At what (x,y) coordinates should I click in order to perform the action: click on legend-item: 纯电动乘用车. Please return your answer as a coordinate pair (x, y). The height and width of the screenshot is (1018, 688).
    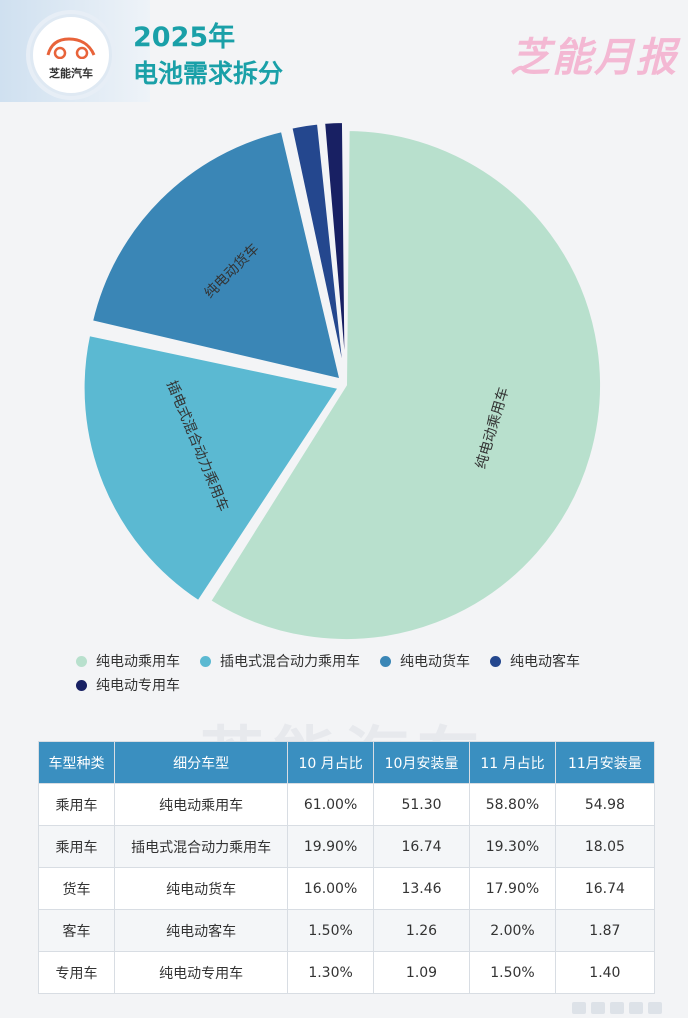
    Looking at the image, I should click on (128, 661).